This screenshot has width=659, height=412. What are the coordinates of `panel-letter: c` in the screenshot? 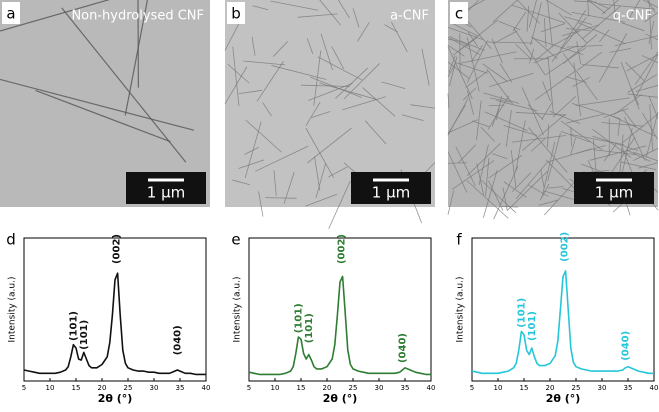 It's located at (459, 14).